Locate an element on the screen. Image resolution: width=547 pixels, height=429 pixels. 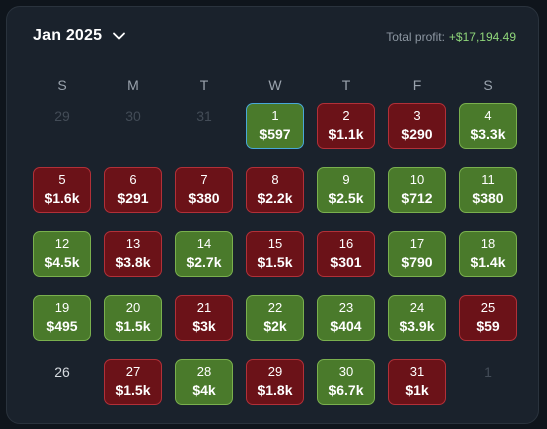
day-cell-loss: 2 $1.1k is located at coordinates (346, 126).